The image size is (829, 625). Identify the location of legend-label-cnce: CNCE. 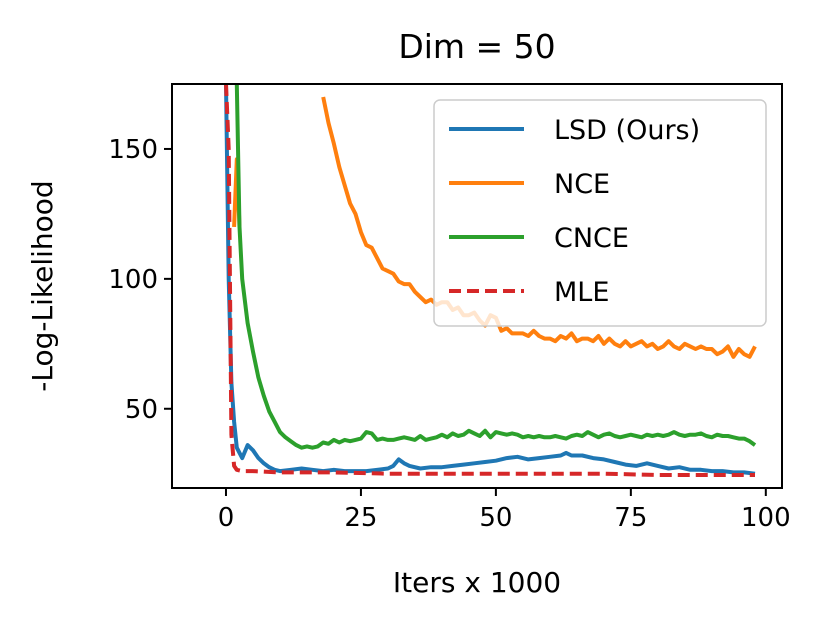
(591, 238).